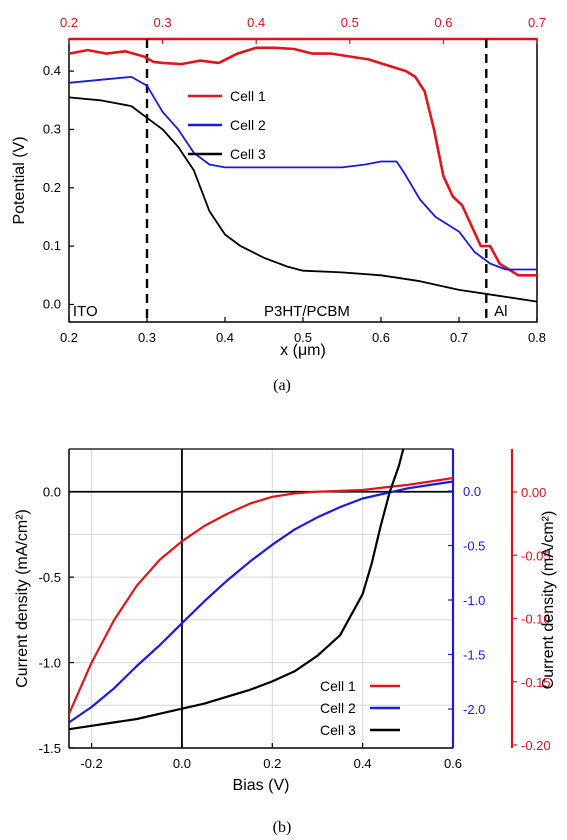 The width and height of the screenshot is (567, 840). What do you see at coordinates (52, 245) in the screenshot?
I see `y-tick-label: 0.1` at bounding box center [52, 245].